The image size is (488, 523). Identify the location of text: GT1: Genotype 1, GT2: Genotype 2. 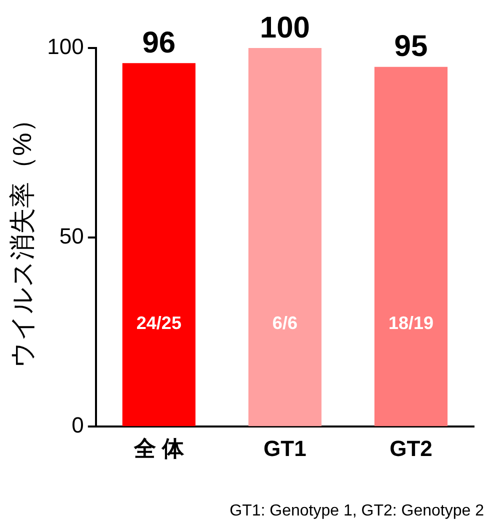
(357, 511).